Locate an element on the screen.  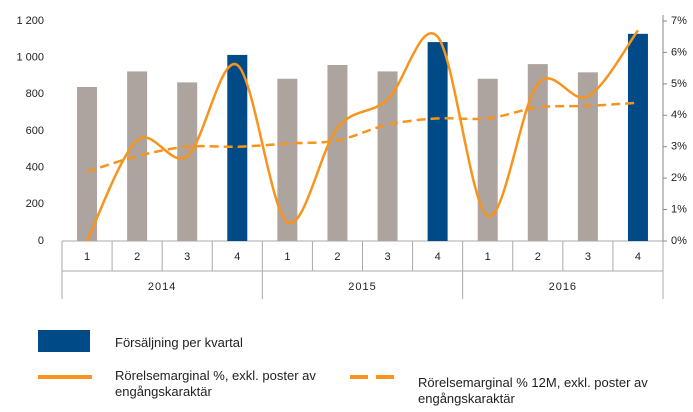
legend-swatch-bar is located at coordinates (64, 341).